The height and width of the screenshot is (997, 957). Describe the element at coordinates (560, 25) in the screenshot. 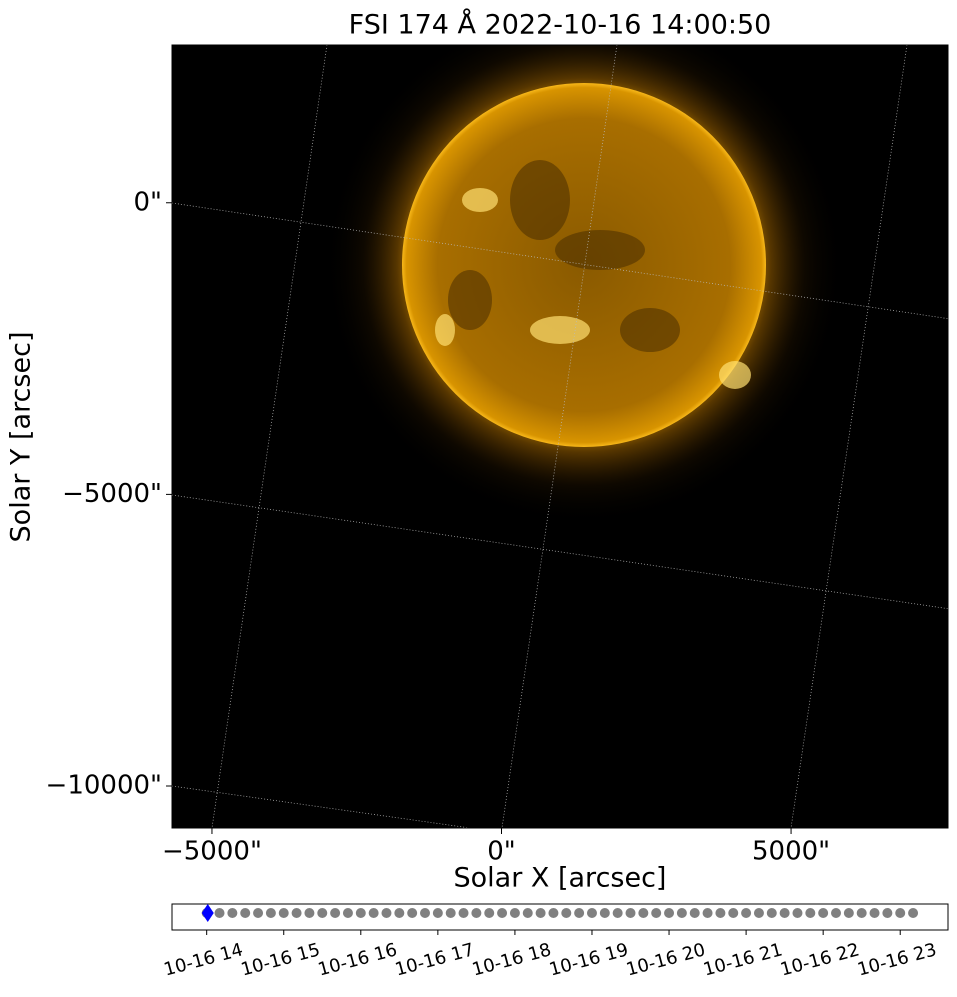

I see `chart-title: FSI 174 Å 2022-10-16 14:00:50` at that location.